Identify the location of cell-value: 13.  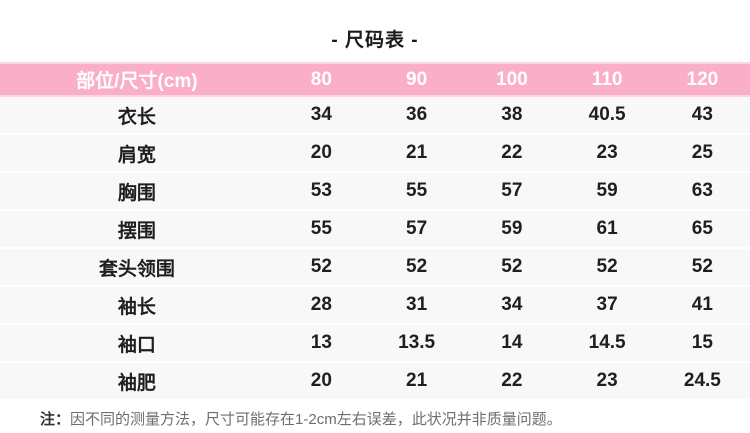
(321, 342).